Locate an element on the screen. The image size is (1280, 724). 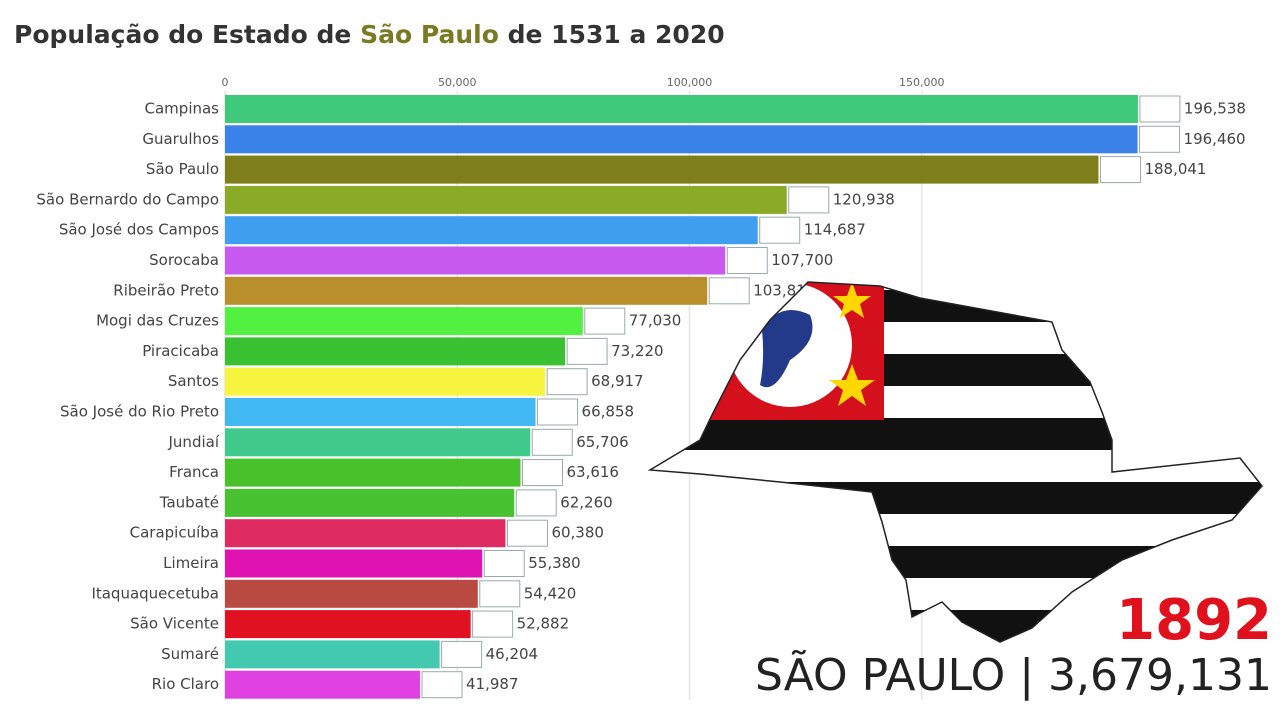
y-tick-label: São Bernardo do Campo is located at coordinates (127, 199).